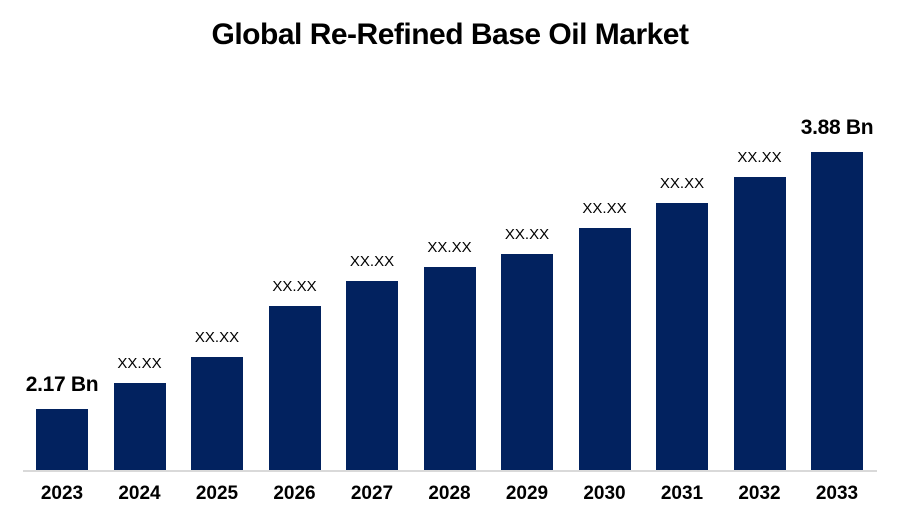 This screenshot has width=900, height=525. What do you see at coordinates (62, 384) in the screenshot?
I see `bar-value-label-2023: 2.17 Bn` at bounding box center [62, 384].